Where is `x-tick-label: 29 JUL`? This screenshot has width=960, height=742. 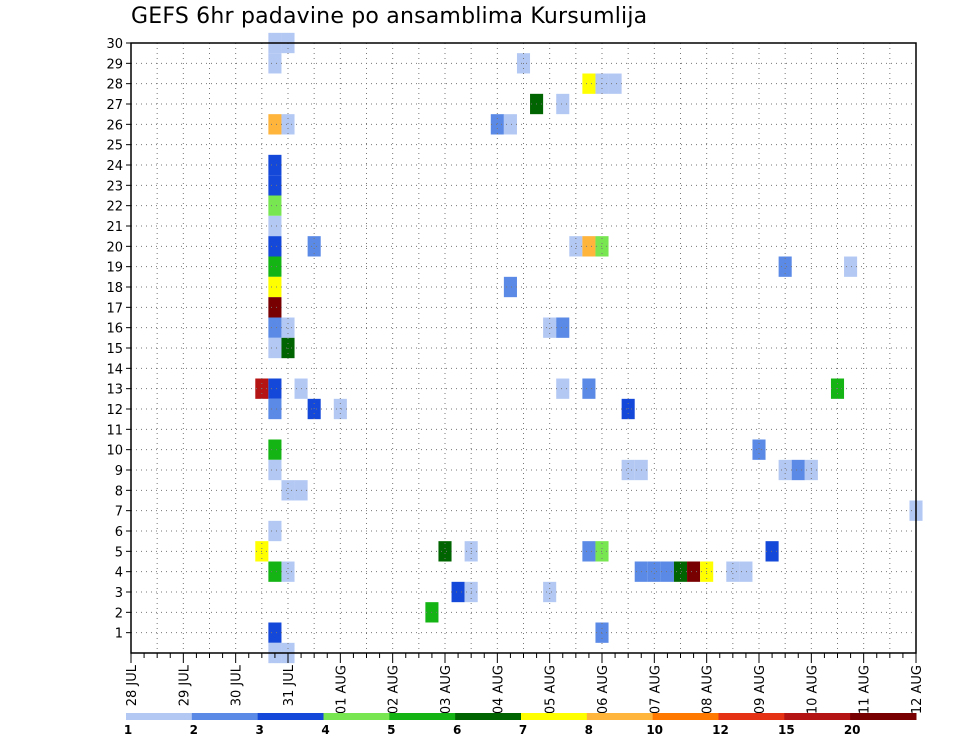
x-tick-label: 29 JUL is located at coordinates (184, 685).